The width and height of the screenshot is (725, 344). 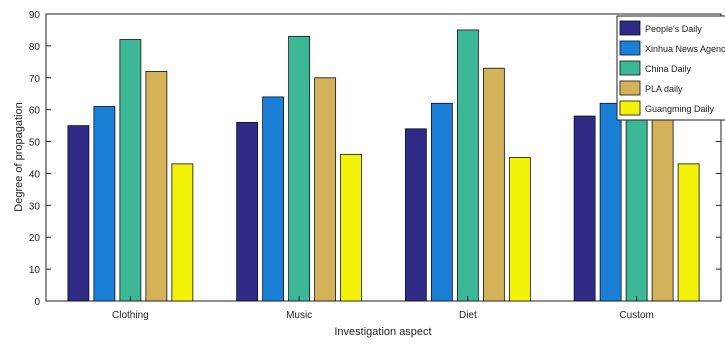 I want to click on y-tick-label: 80, so click(x=35, y=47).